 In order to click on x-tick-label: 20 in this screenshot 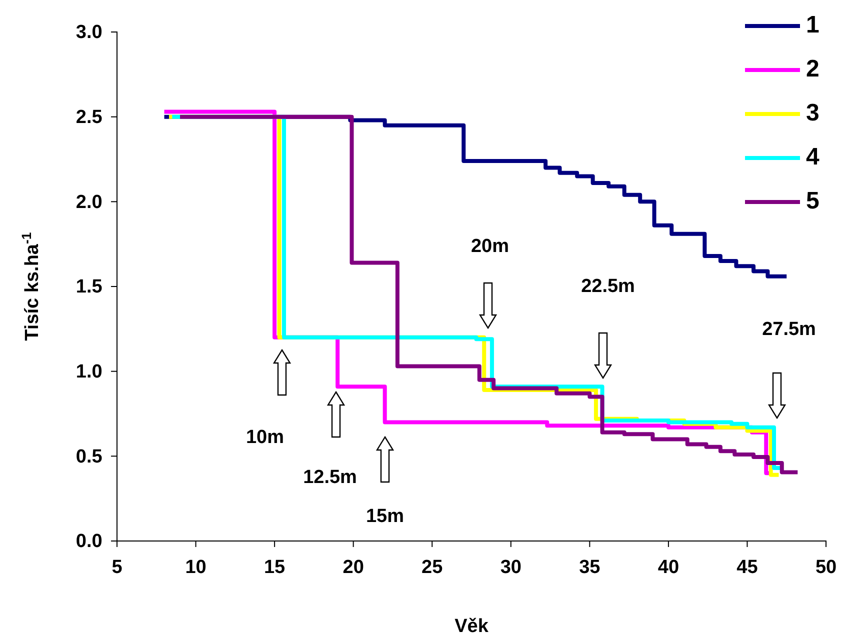, I will do `click(353, 567)`.